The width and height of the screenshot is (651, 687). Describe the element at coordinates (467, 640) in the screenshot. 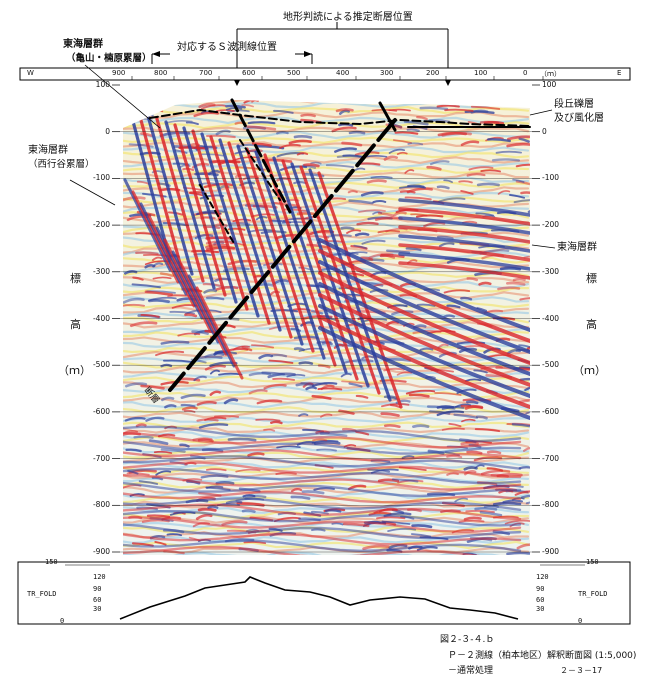

I see `figure-number: 図２-３-４.ｂ` at that location.